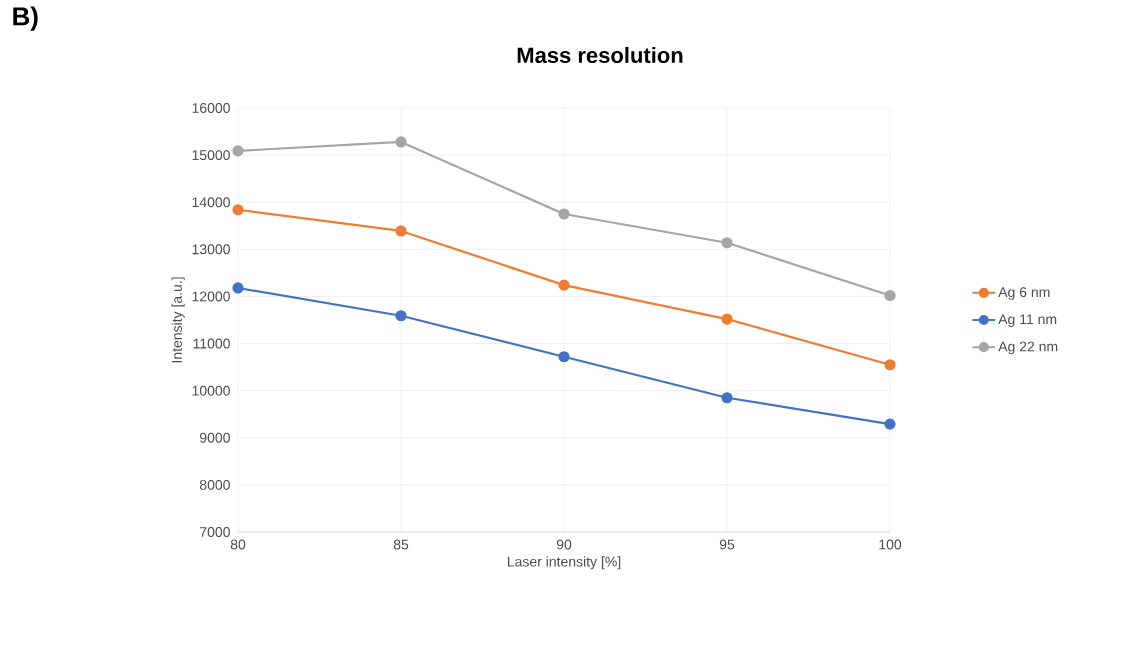 This screenshot has width=1121, height=653. What do you see at coordinates (214, 437) in the screenshot?
I see `y-tick-label: 9000` at bounding box center [214, 437].